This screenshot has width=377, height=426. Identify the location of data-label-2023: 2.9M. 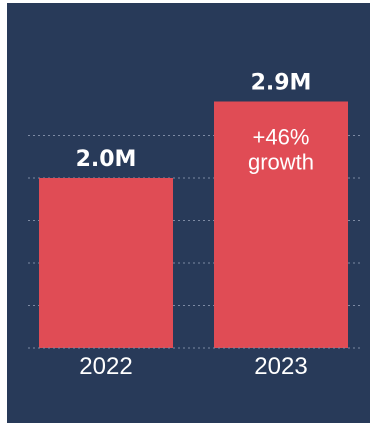
(281, 83).